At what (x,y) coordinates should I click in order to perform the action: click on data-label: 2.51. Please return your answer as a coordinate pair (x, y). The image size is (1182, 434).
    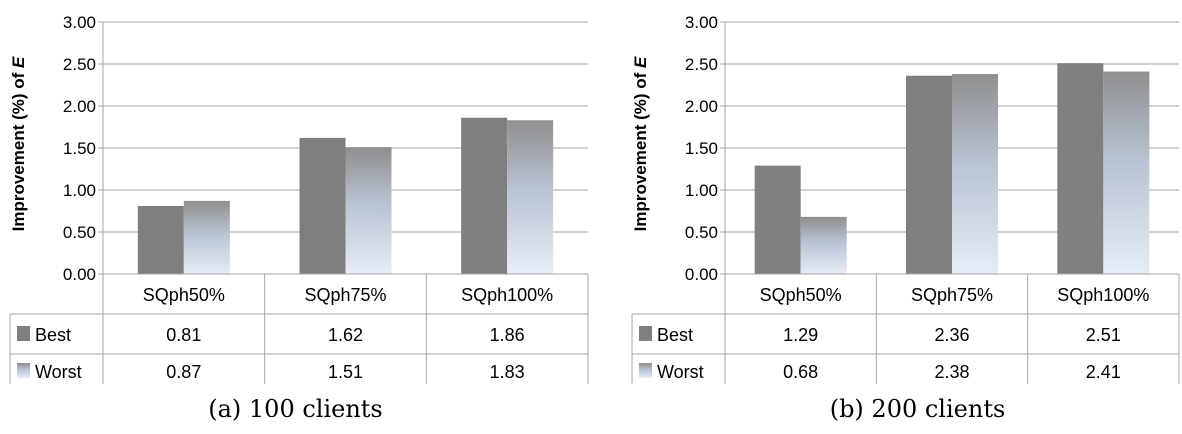
    Looking at the image, I should click on (1103, 335).